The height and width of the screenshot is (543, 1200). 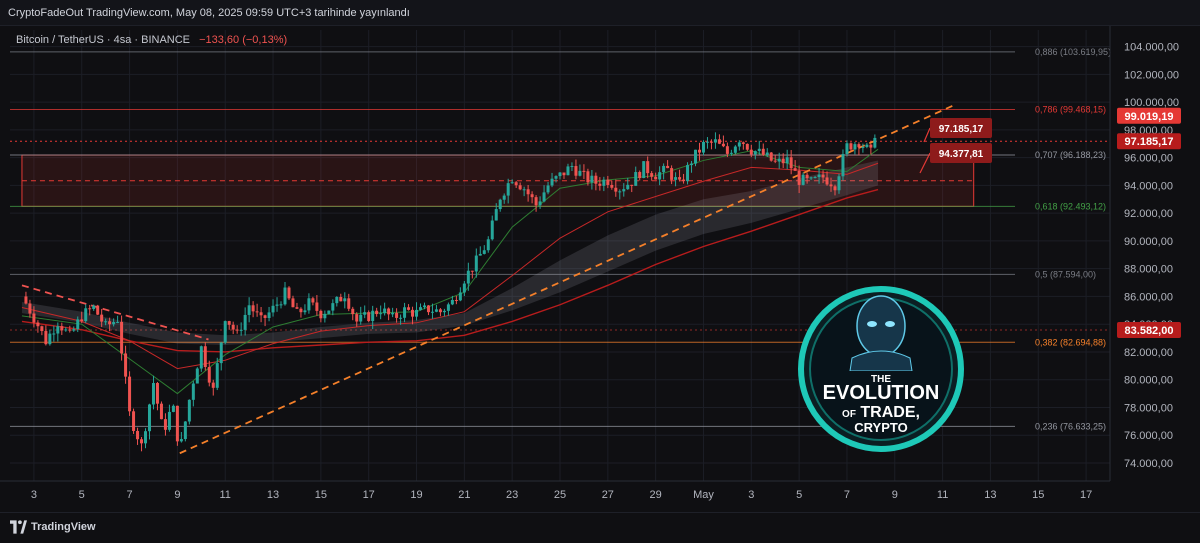 What do you see at coordinates (1065, 274) in the screenshot?
I see `fib-label: 0,5 (87.594,00)` at bounding box center [1065, 274].